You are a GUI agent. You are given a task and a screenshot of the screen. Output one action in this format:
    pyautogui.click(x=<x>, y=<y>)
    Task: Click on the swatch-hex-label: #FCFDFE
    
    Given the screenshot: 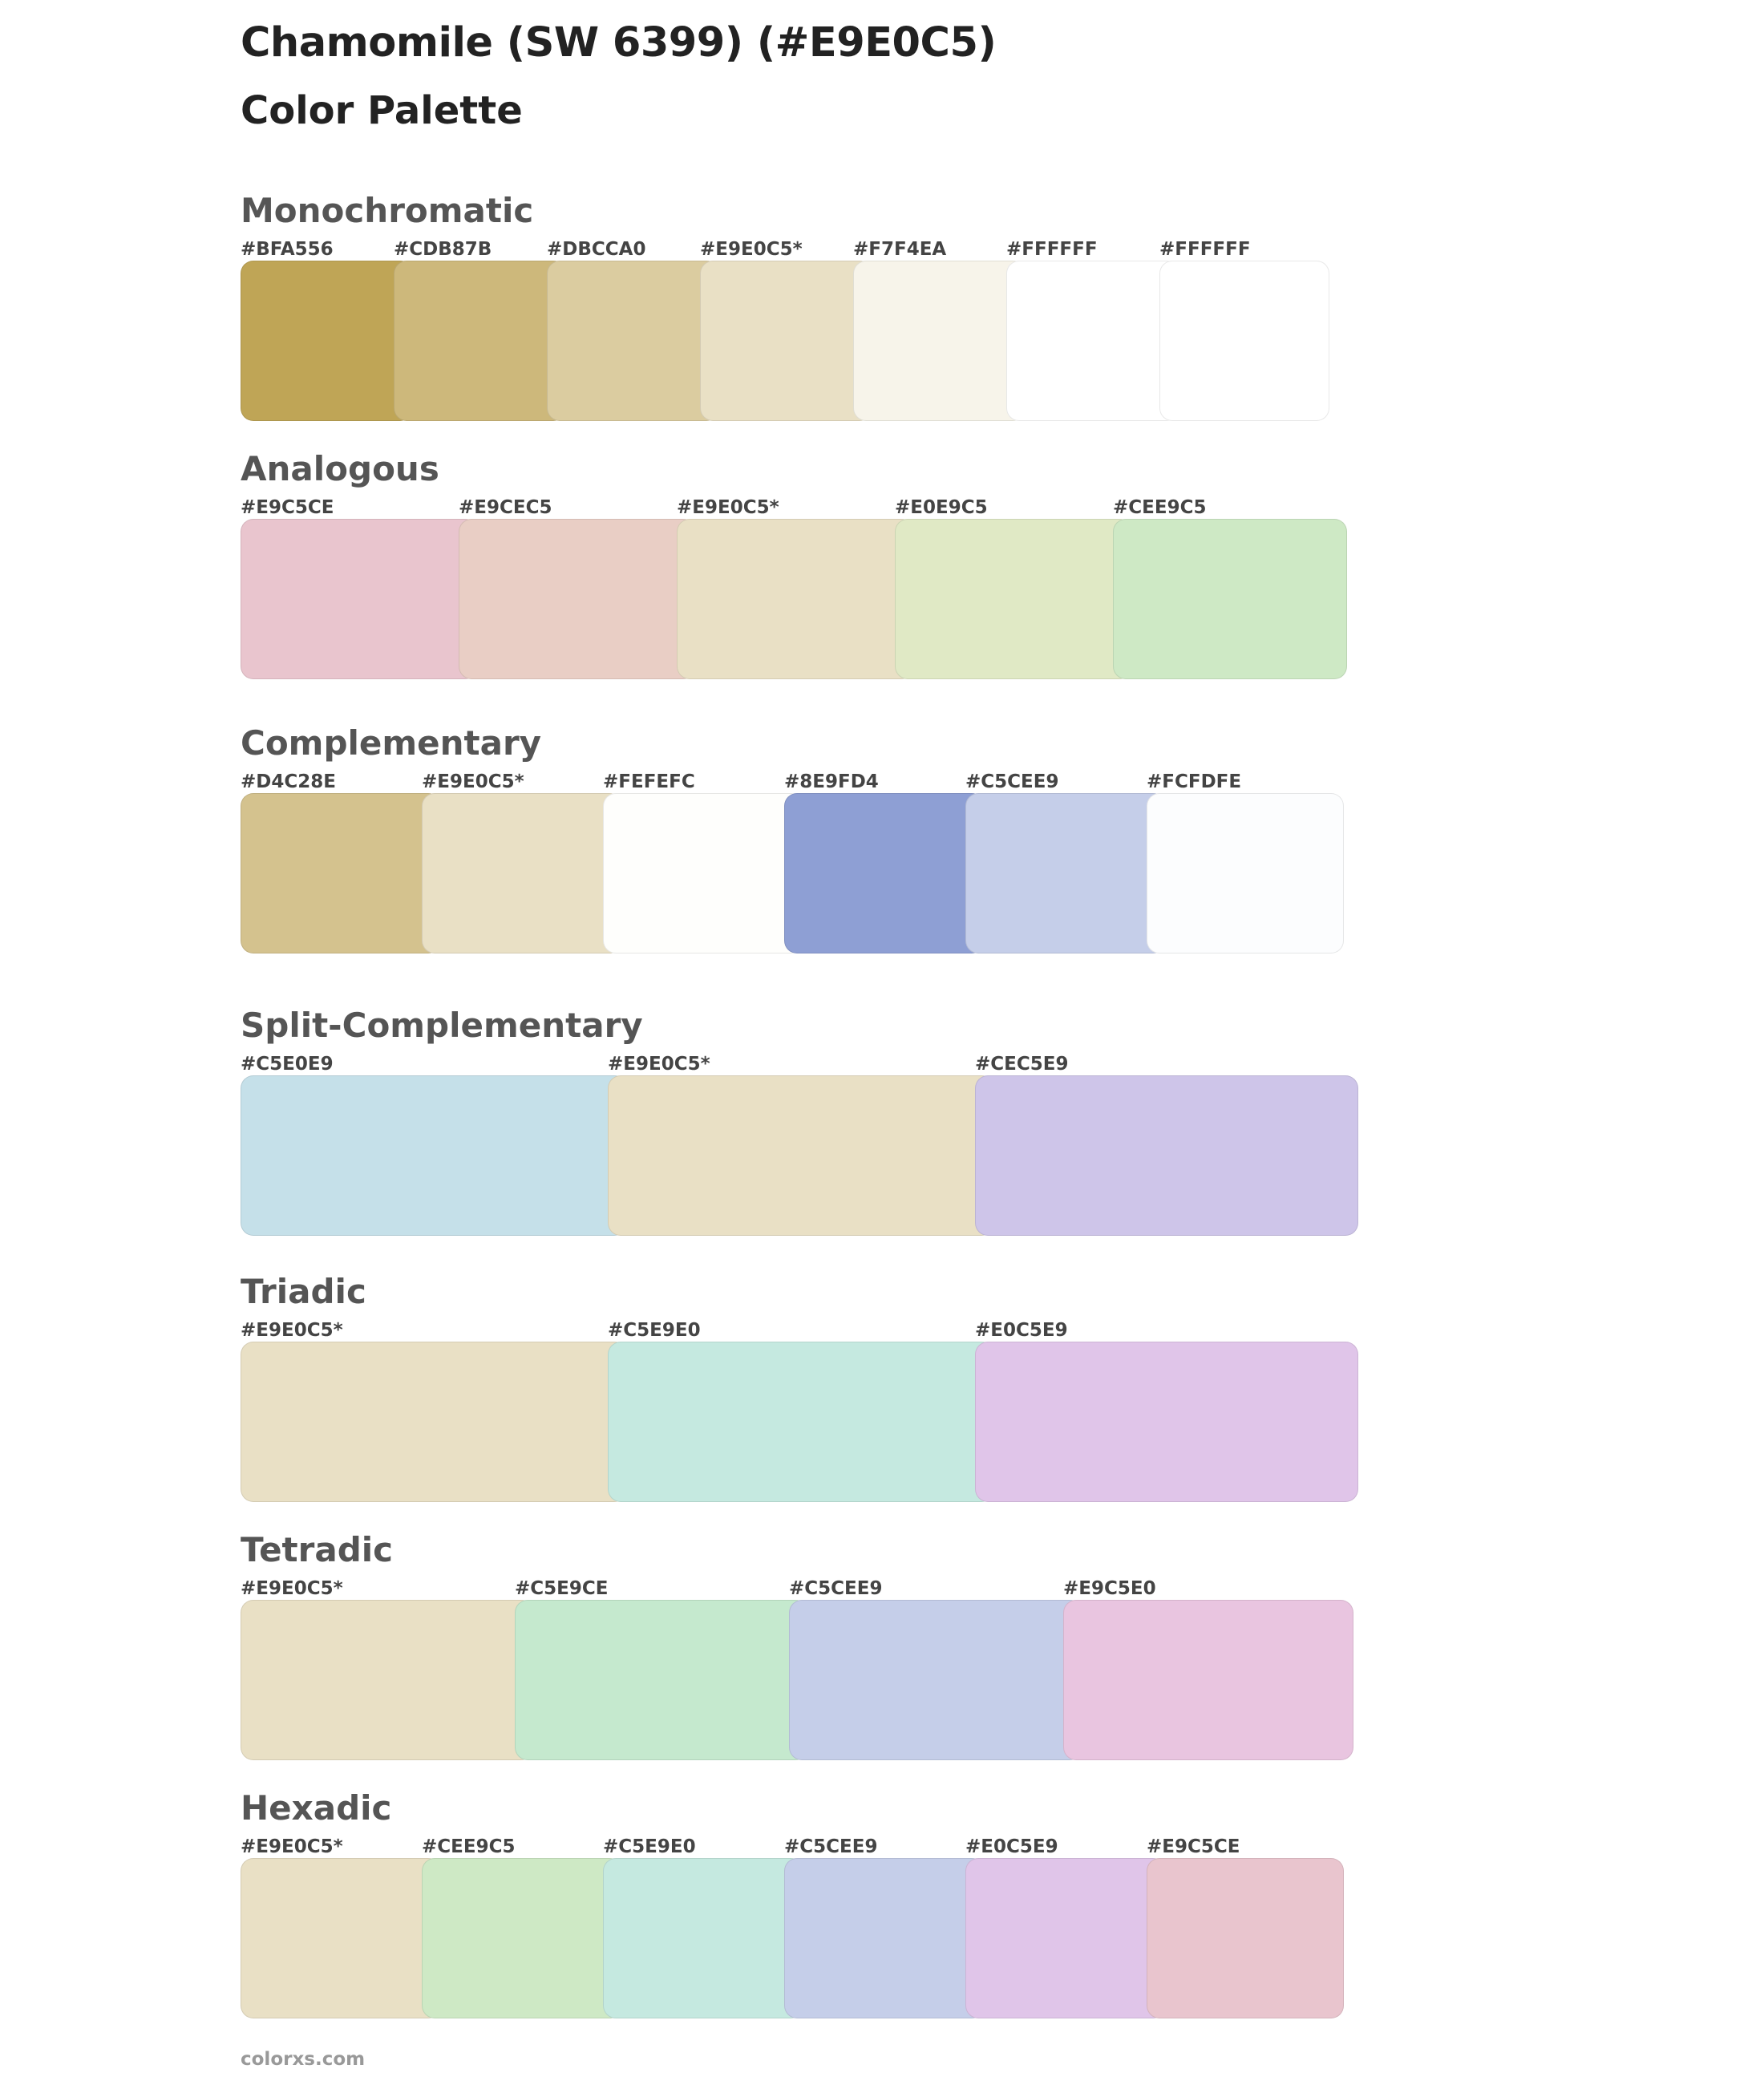 What is the action you would take?
    pyautogui.click(x=1194, y=782)
    